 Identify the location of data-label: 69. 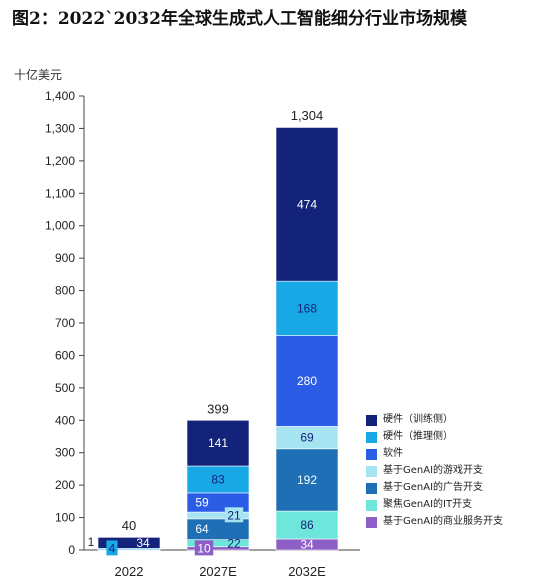
(307, 438).